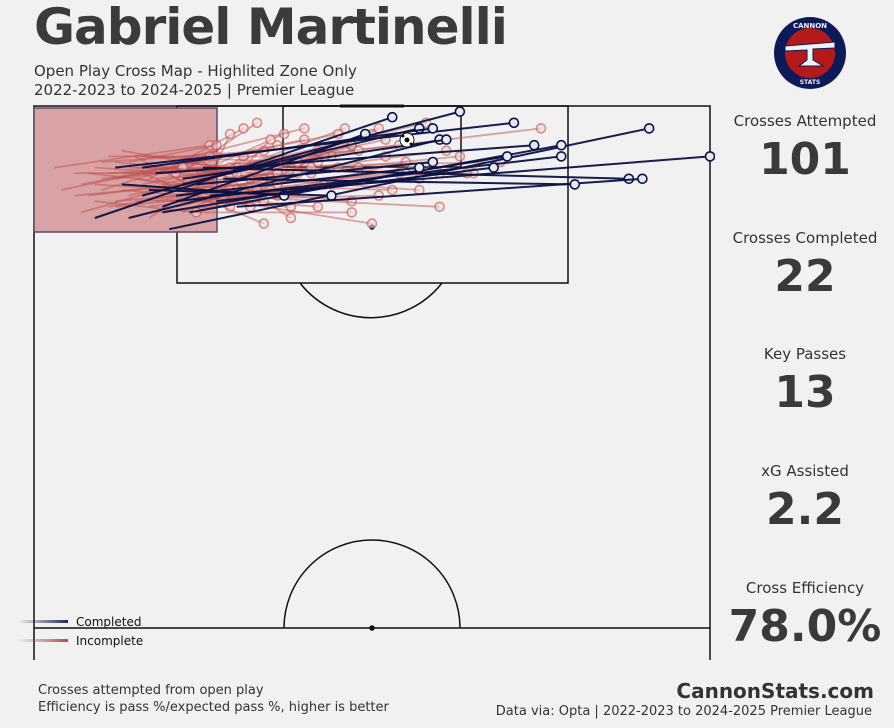 The image size is (894, 728). Describe the element at coordinates (407, 140) in the screenshot. I see `ball-icon` at that location.